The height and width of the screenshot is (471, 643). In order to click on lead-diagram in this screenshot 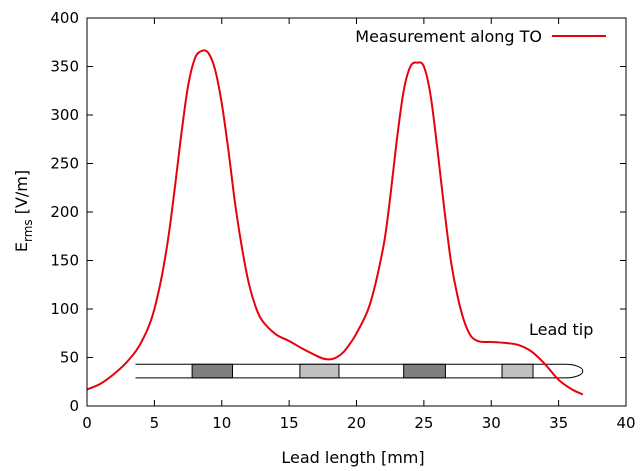, I will do `click(359, 371)`.